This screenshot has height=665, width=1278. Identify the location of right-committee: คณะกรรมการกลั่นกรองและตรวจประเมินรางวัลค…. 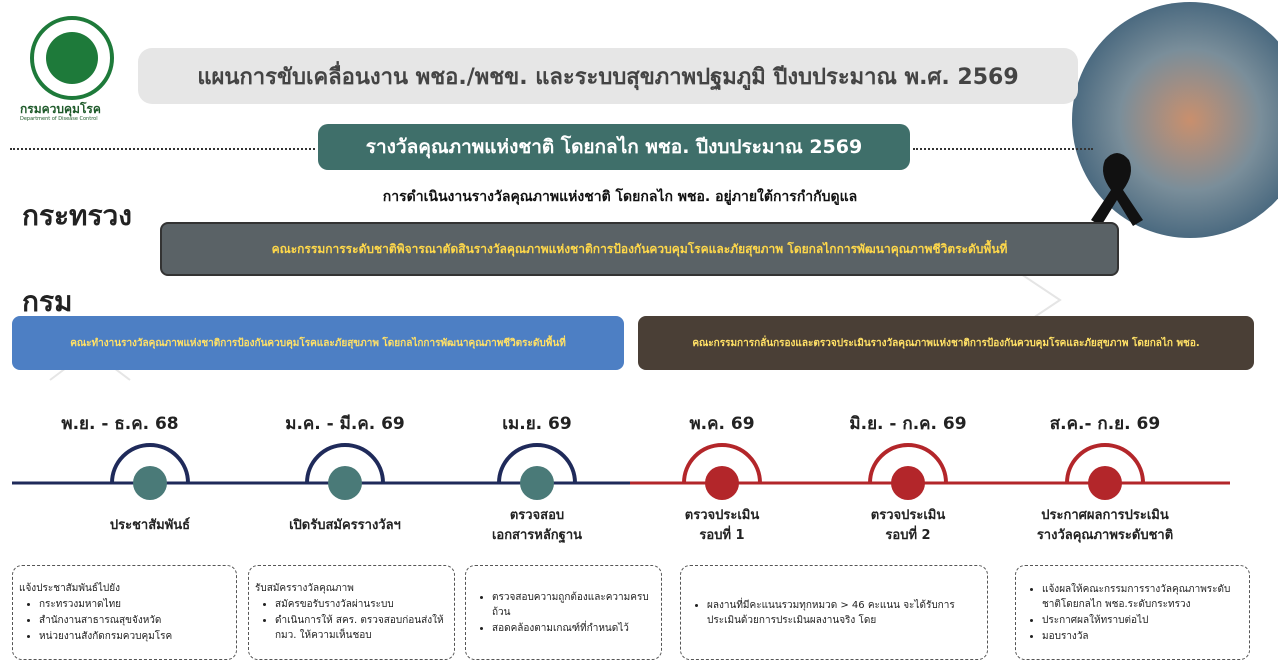
(946, 343).